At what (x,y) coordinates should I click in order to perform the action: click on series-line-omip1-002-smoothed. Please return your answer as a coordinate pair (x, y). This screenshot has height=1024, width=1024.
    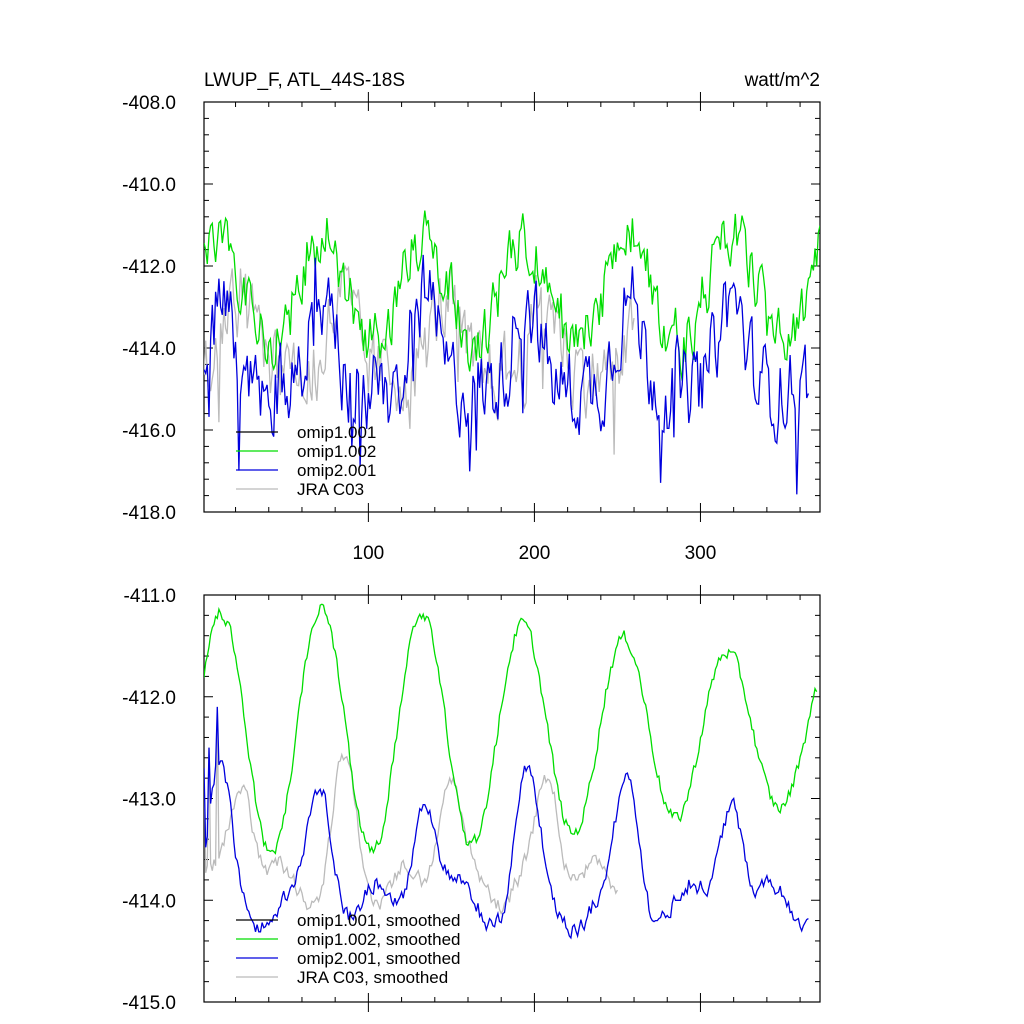
    Looking at the image, I should click on (511, 729).